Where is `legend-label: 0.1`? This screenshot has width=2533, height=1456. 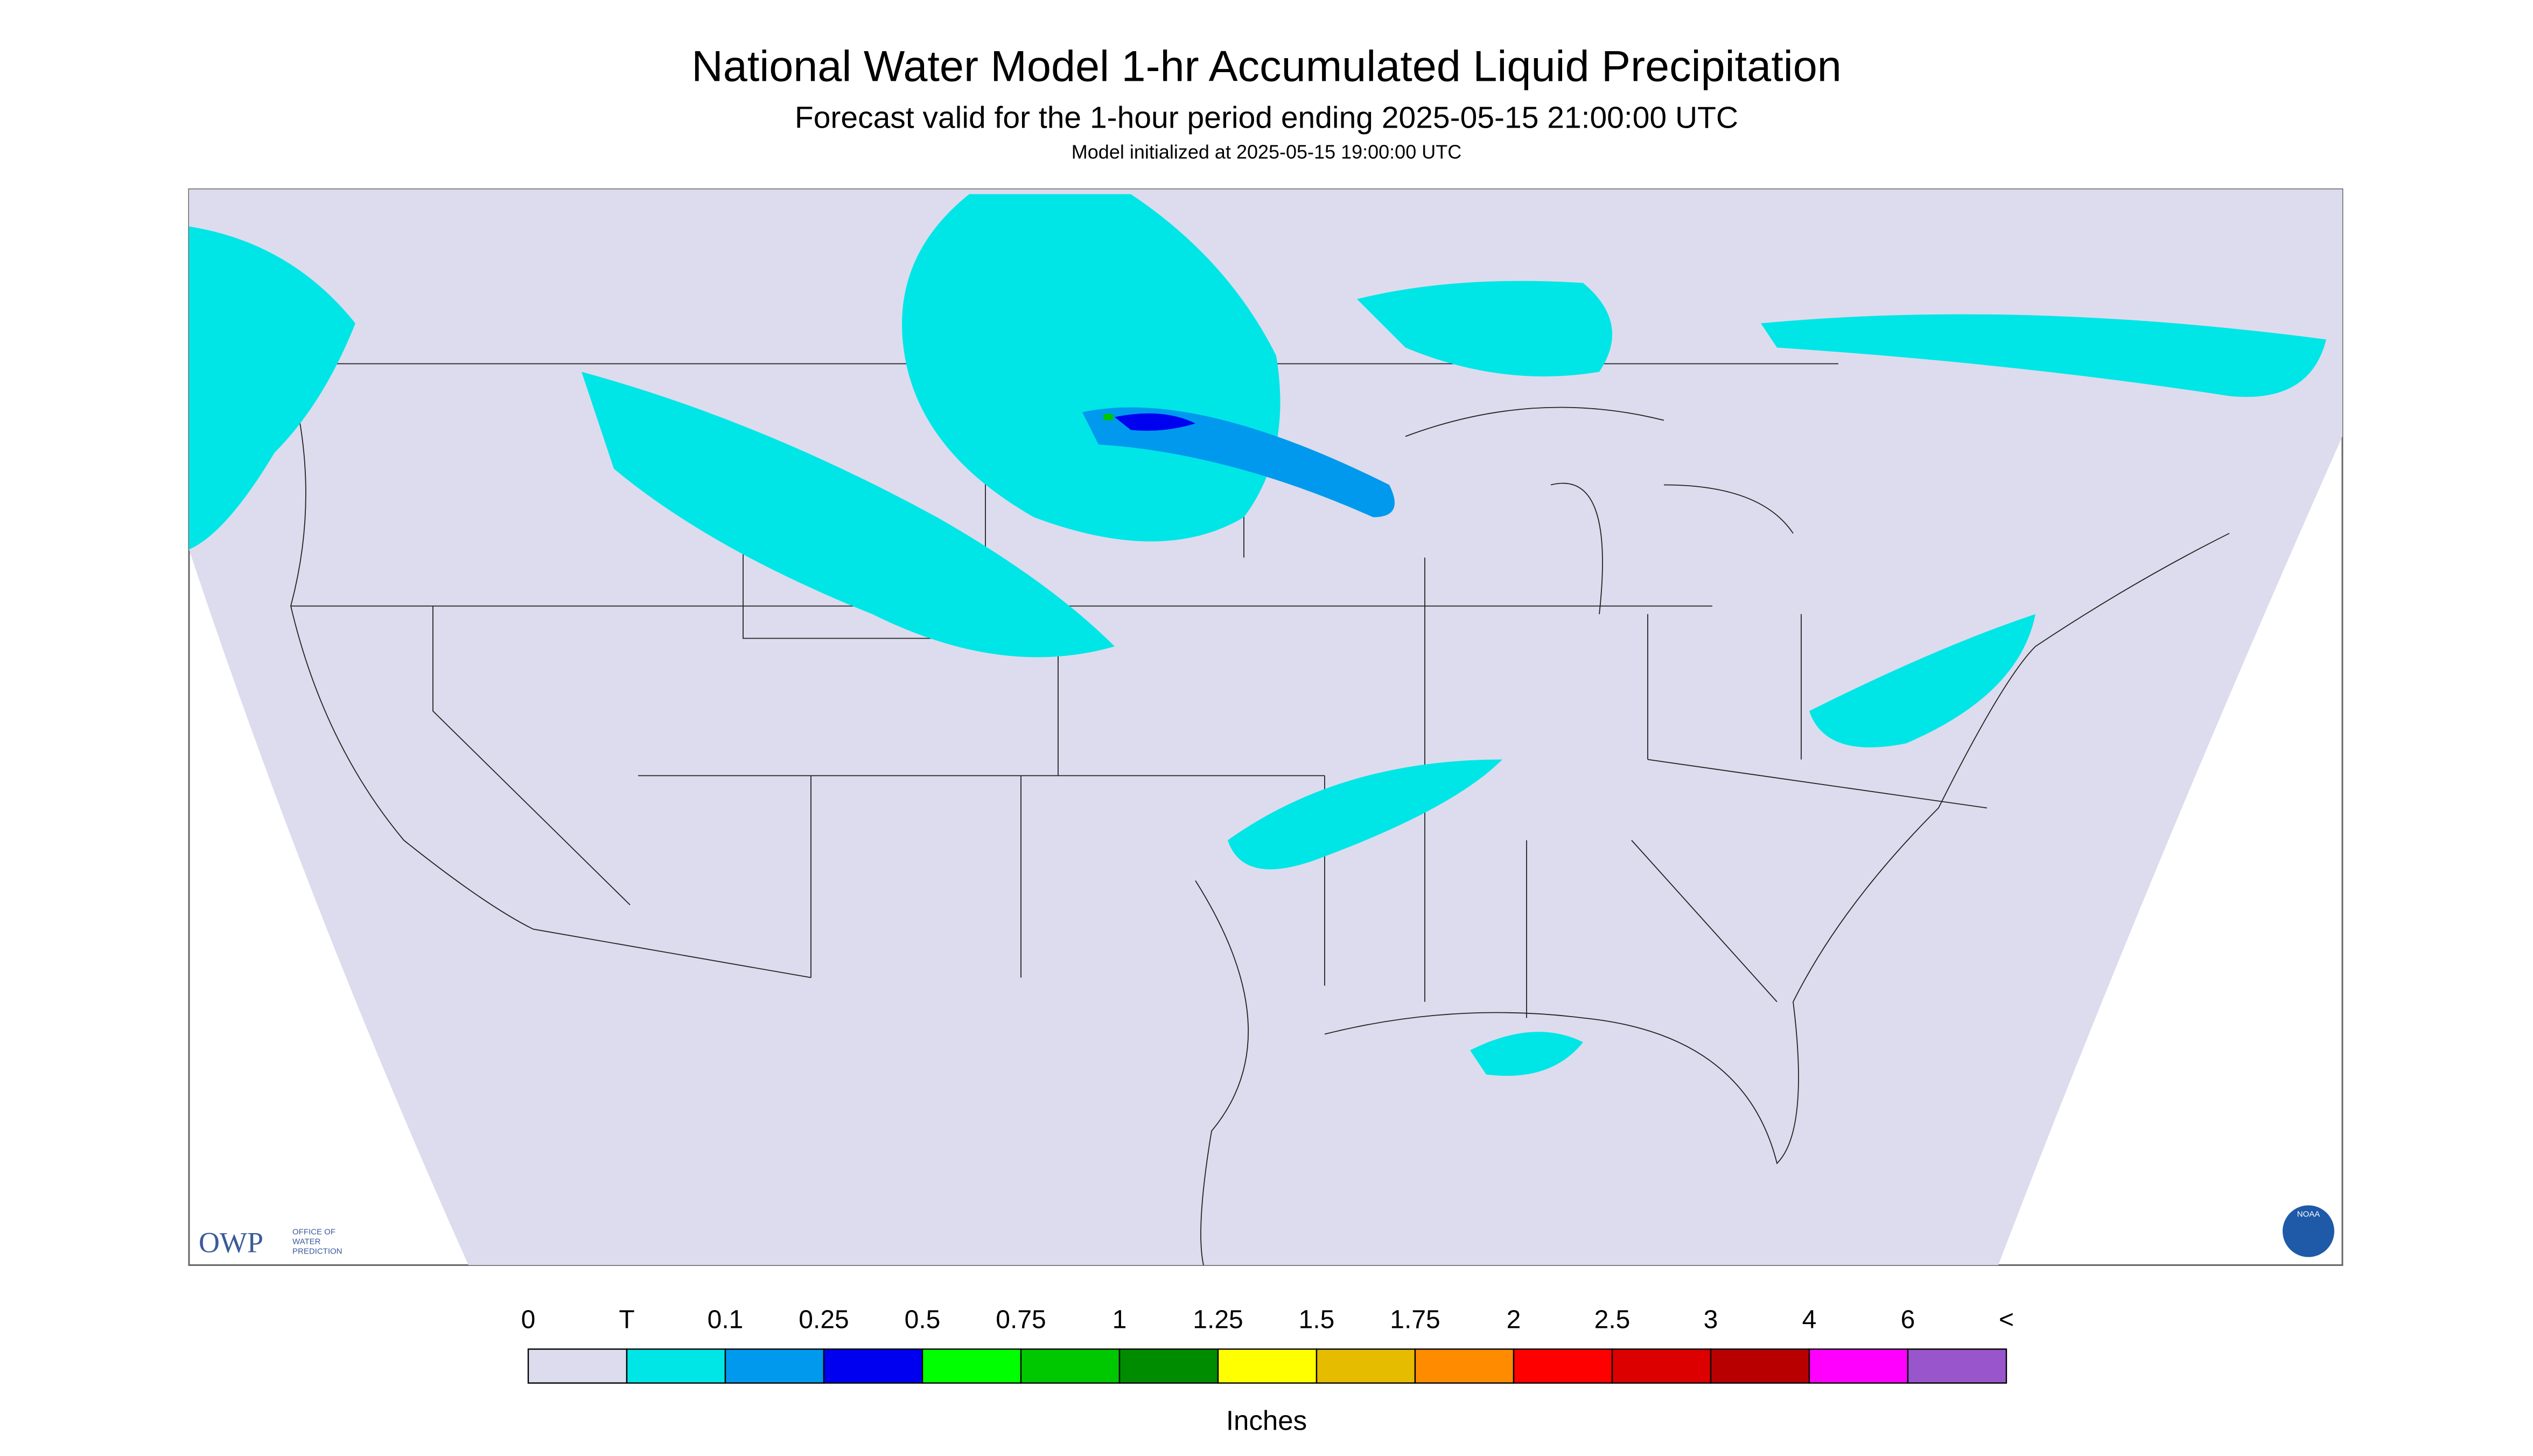 legend-label: 0.1 is located at coordinates (726, 1320).